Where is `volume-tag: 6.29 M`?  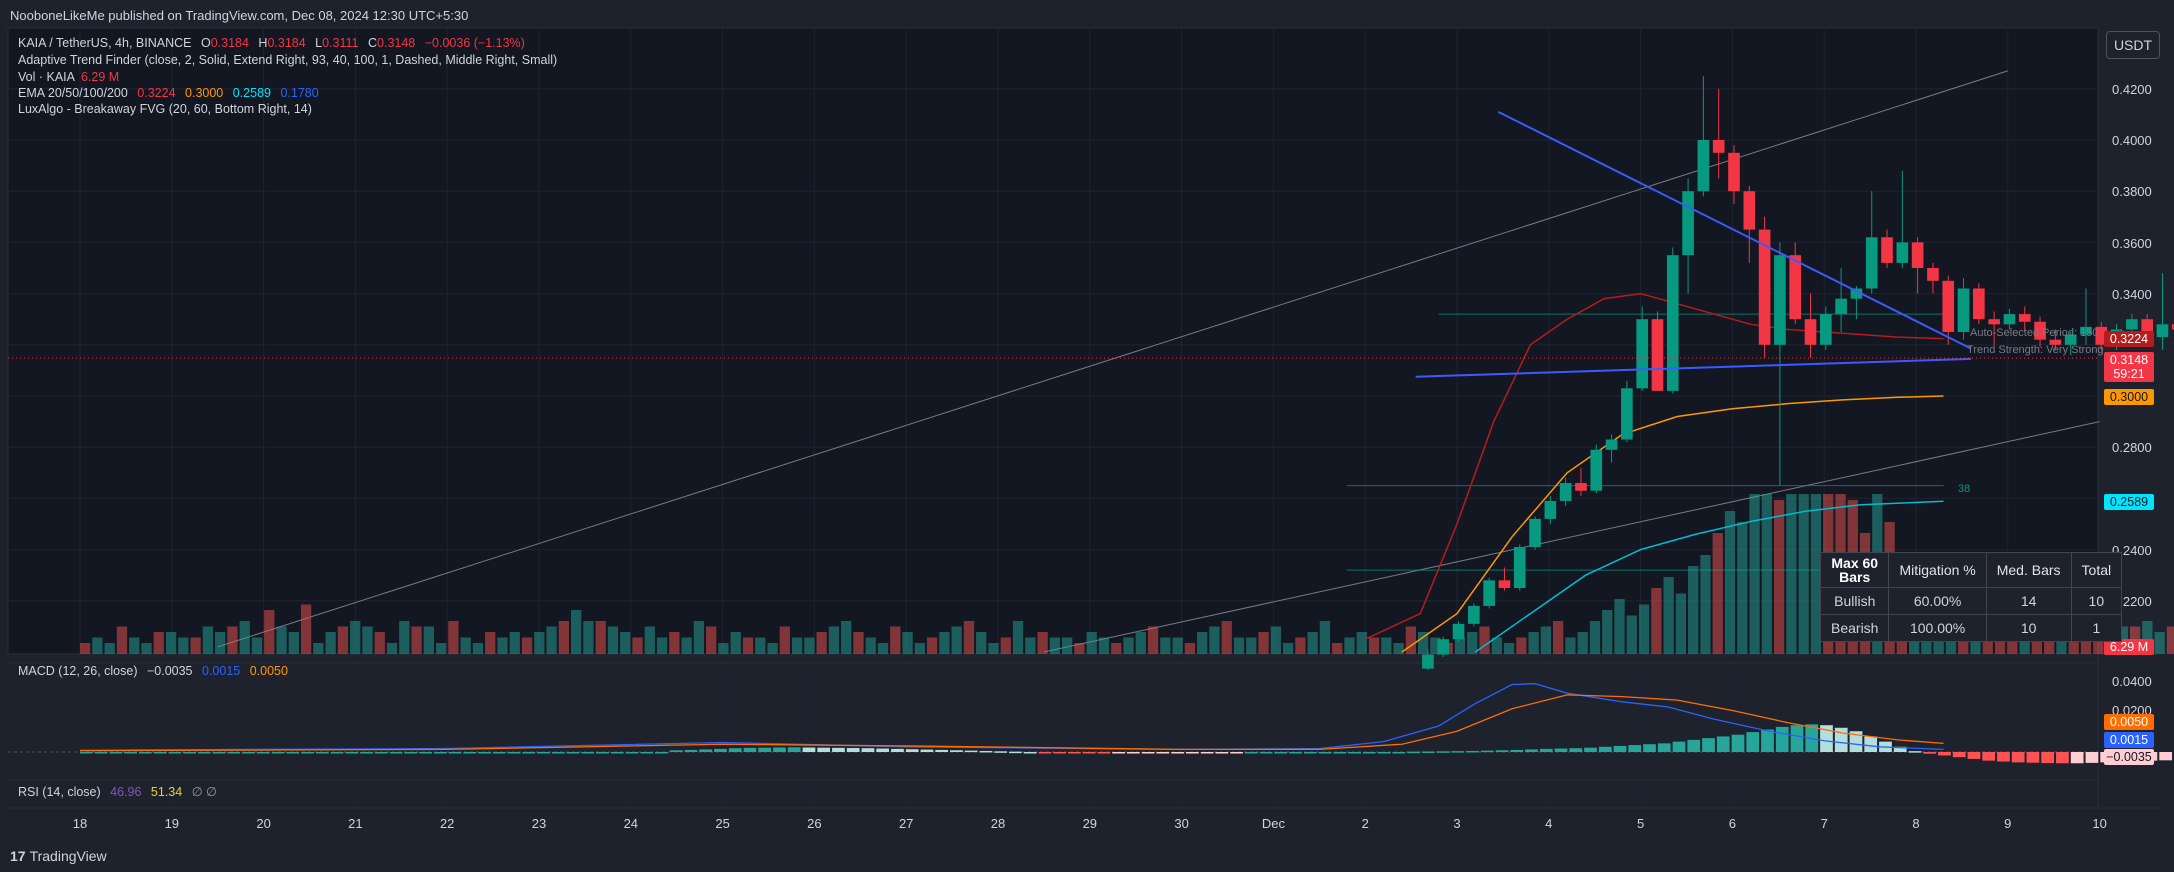
volume-tag: 6.29 M is located at coordinates (2129, 647).